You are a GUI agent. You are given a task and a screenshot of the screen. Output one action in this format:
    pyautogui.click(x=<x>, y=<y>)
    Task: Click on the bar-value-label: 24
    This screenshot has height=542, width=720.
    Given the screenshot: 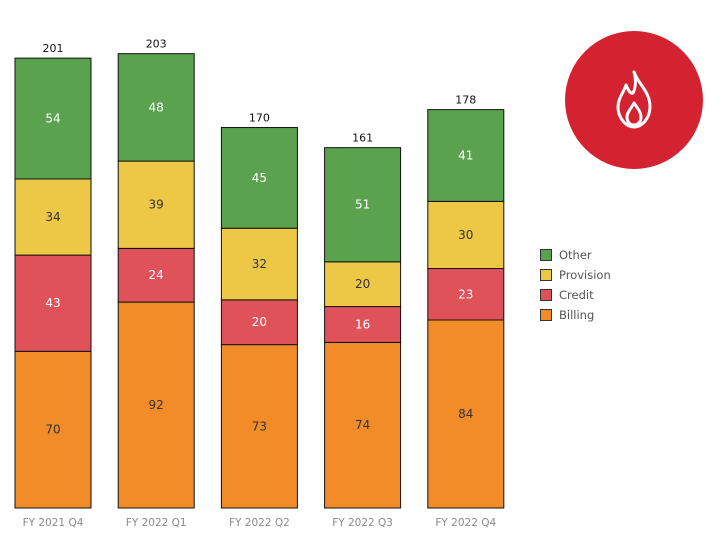 What is the action you would take?
    pyautogui.click(x=156, y=275)
    